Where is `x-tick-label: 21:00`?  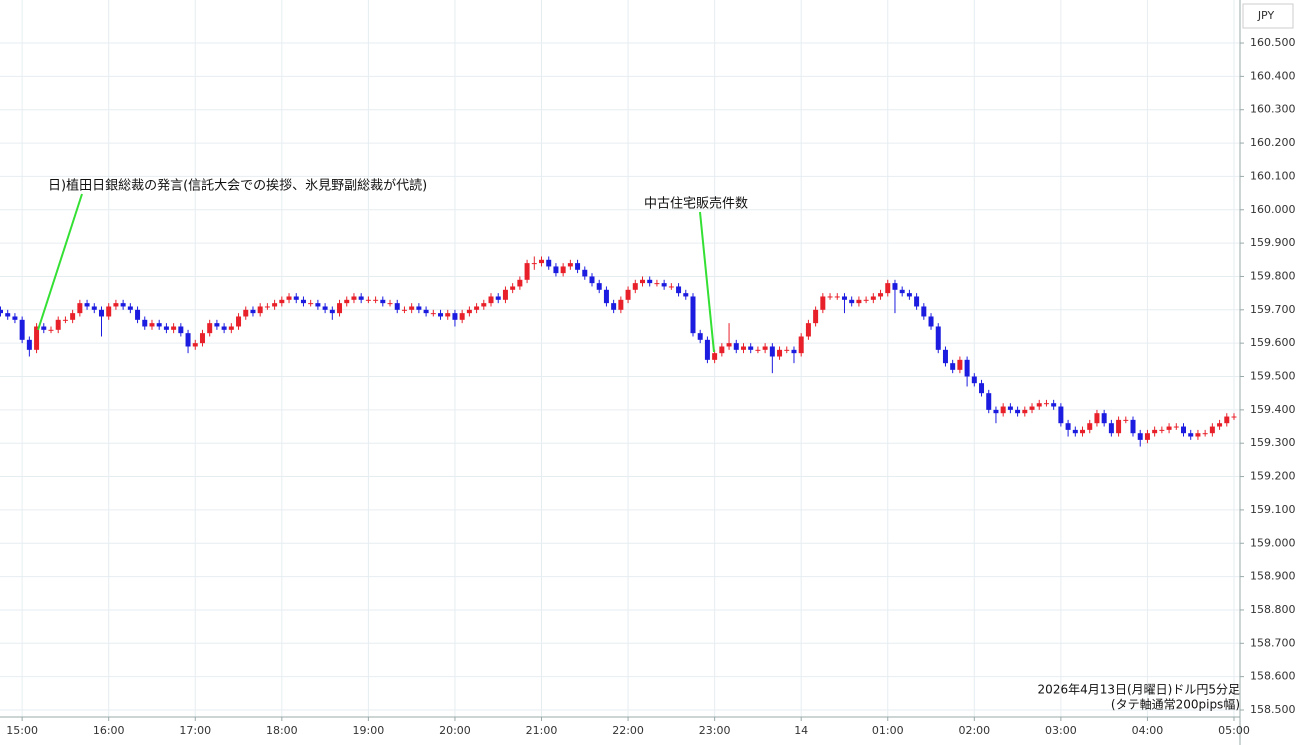
x-tick-label: 21:00 is located at coordinates (542, 730).